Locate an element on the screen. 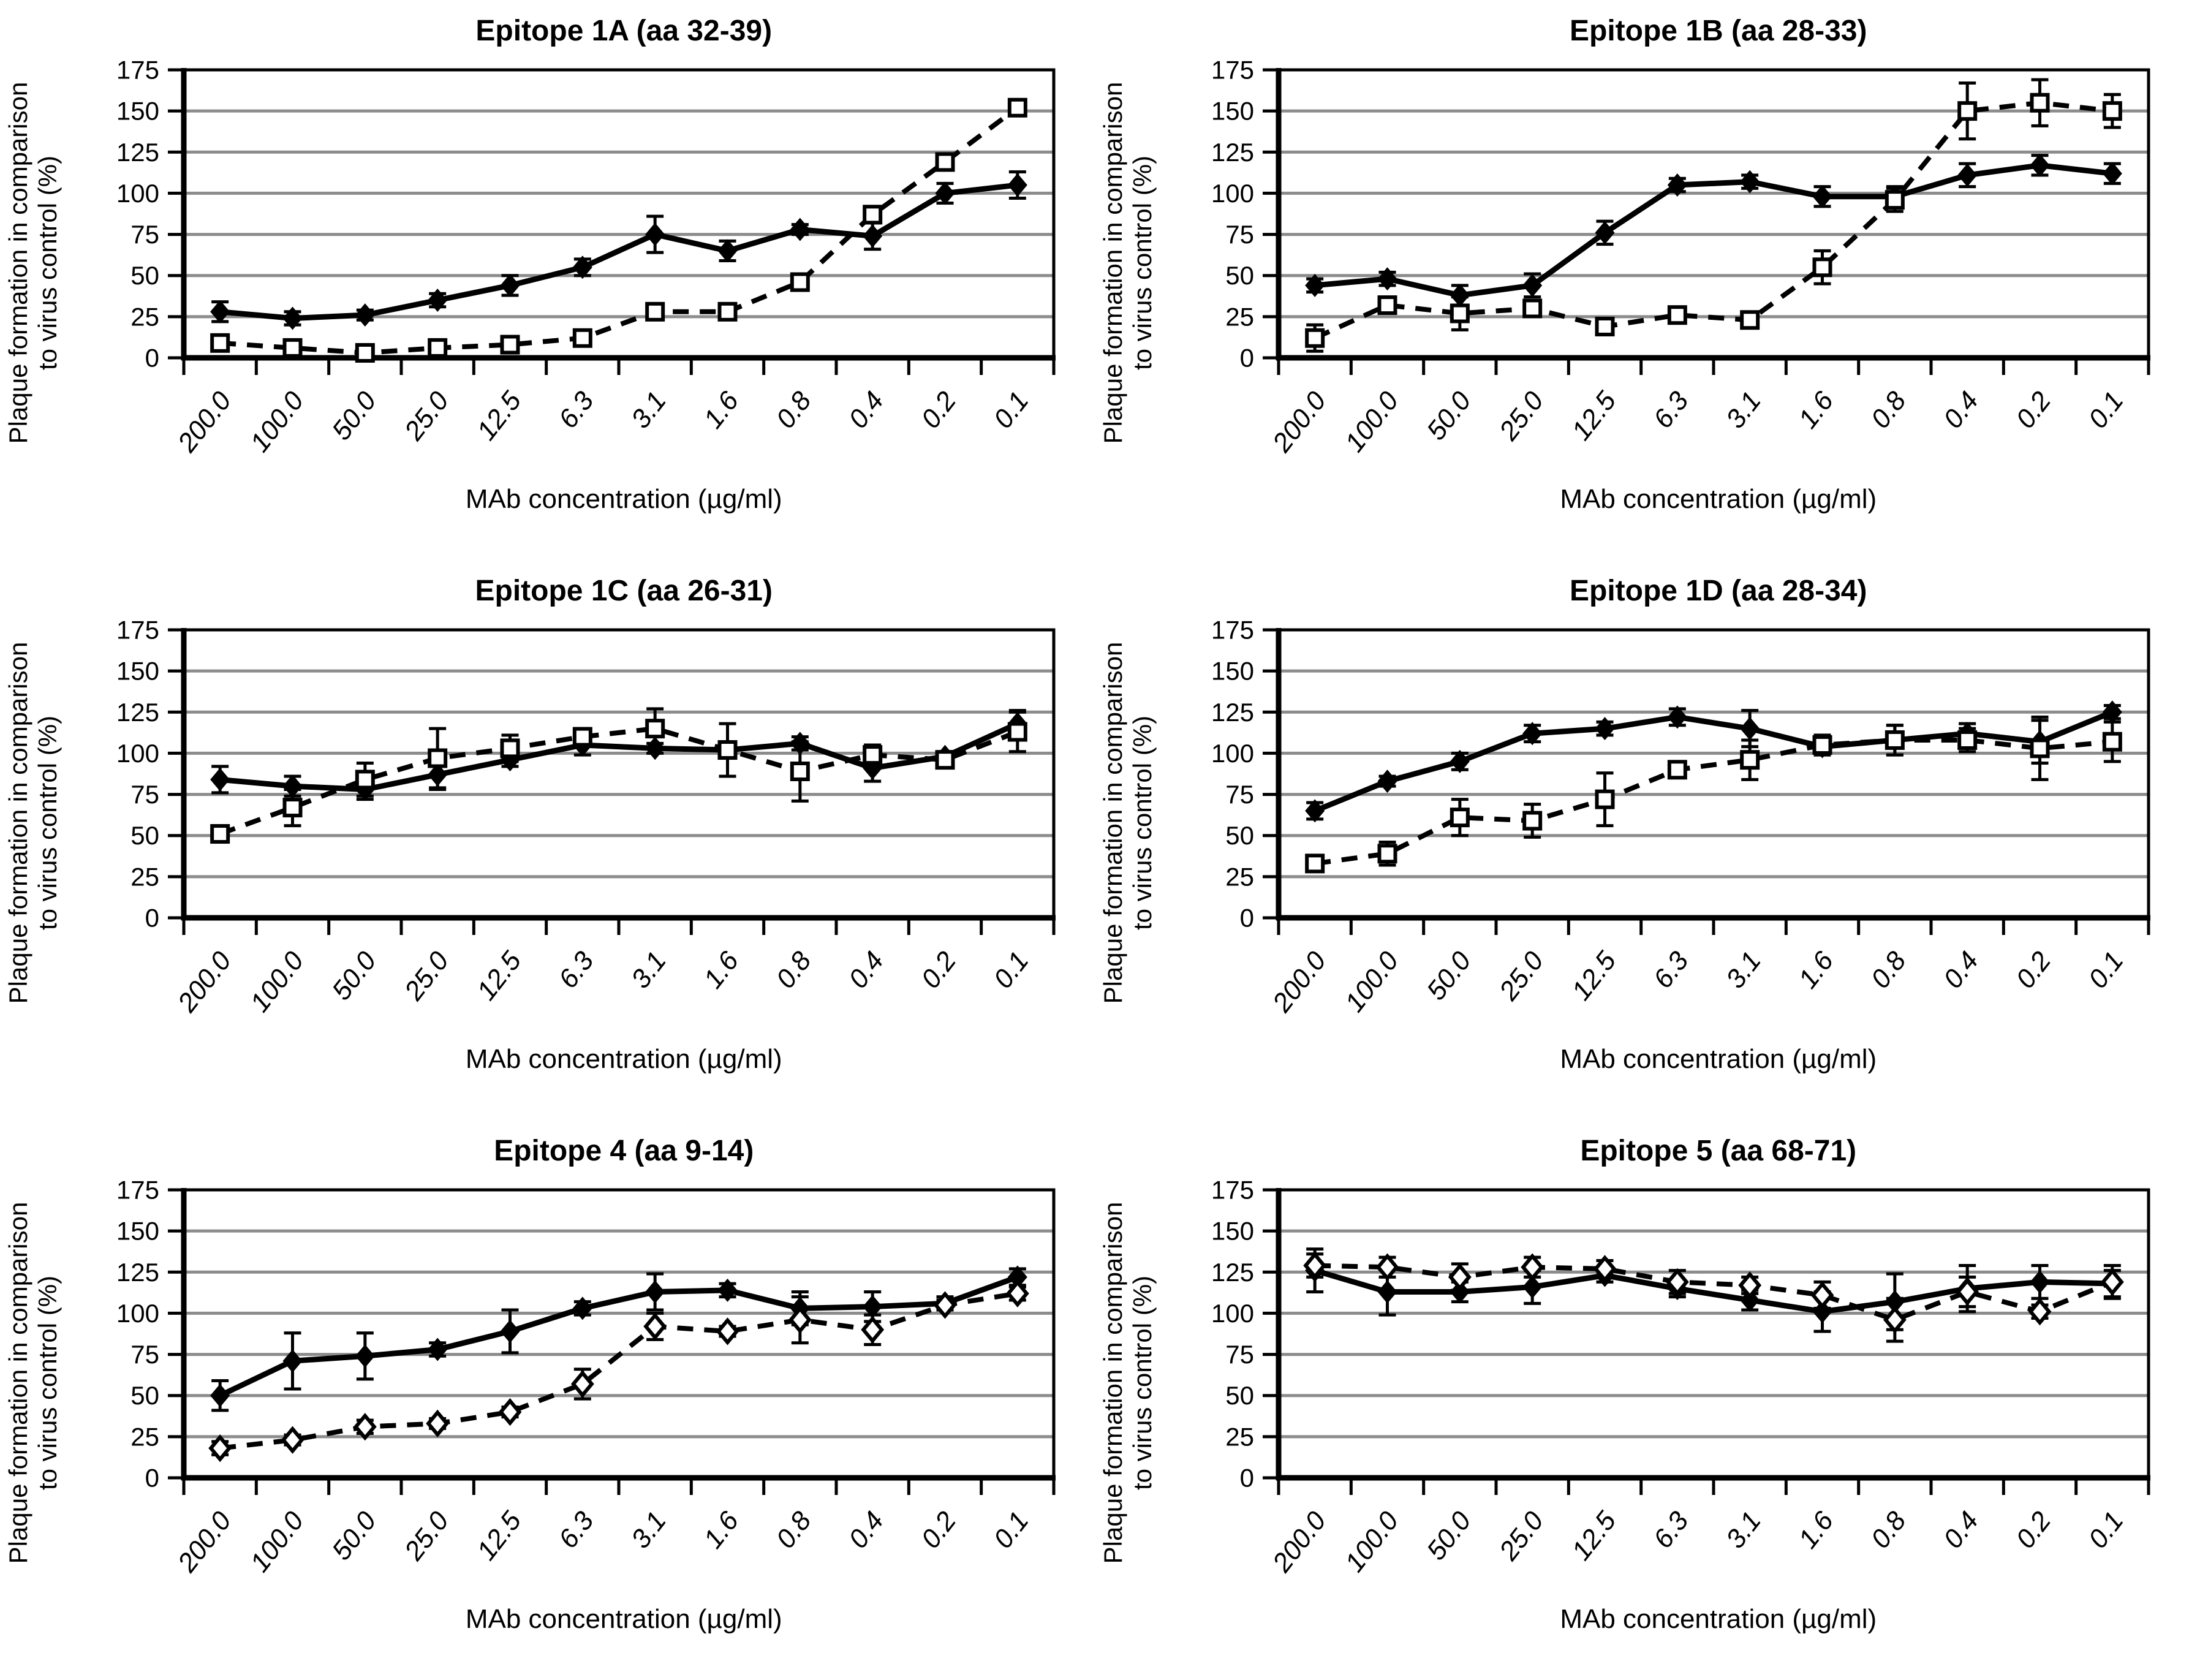 Image resolution: width=2189 pixels, height=1680 pixels. chart-title: Epitope 1A (aa 32-39) is located at coordinates (624, 31).